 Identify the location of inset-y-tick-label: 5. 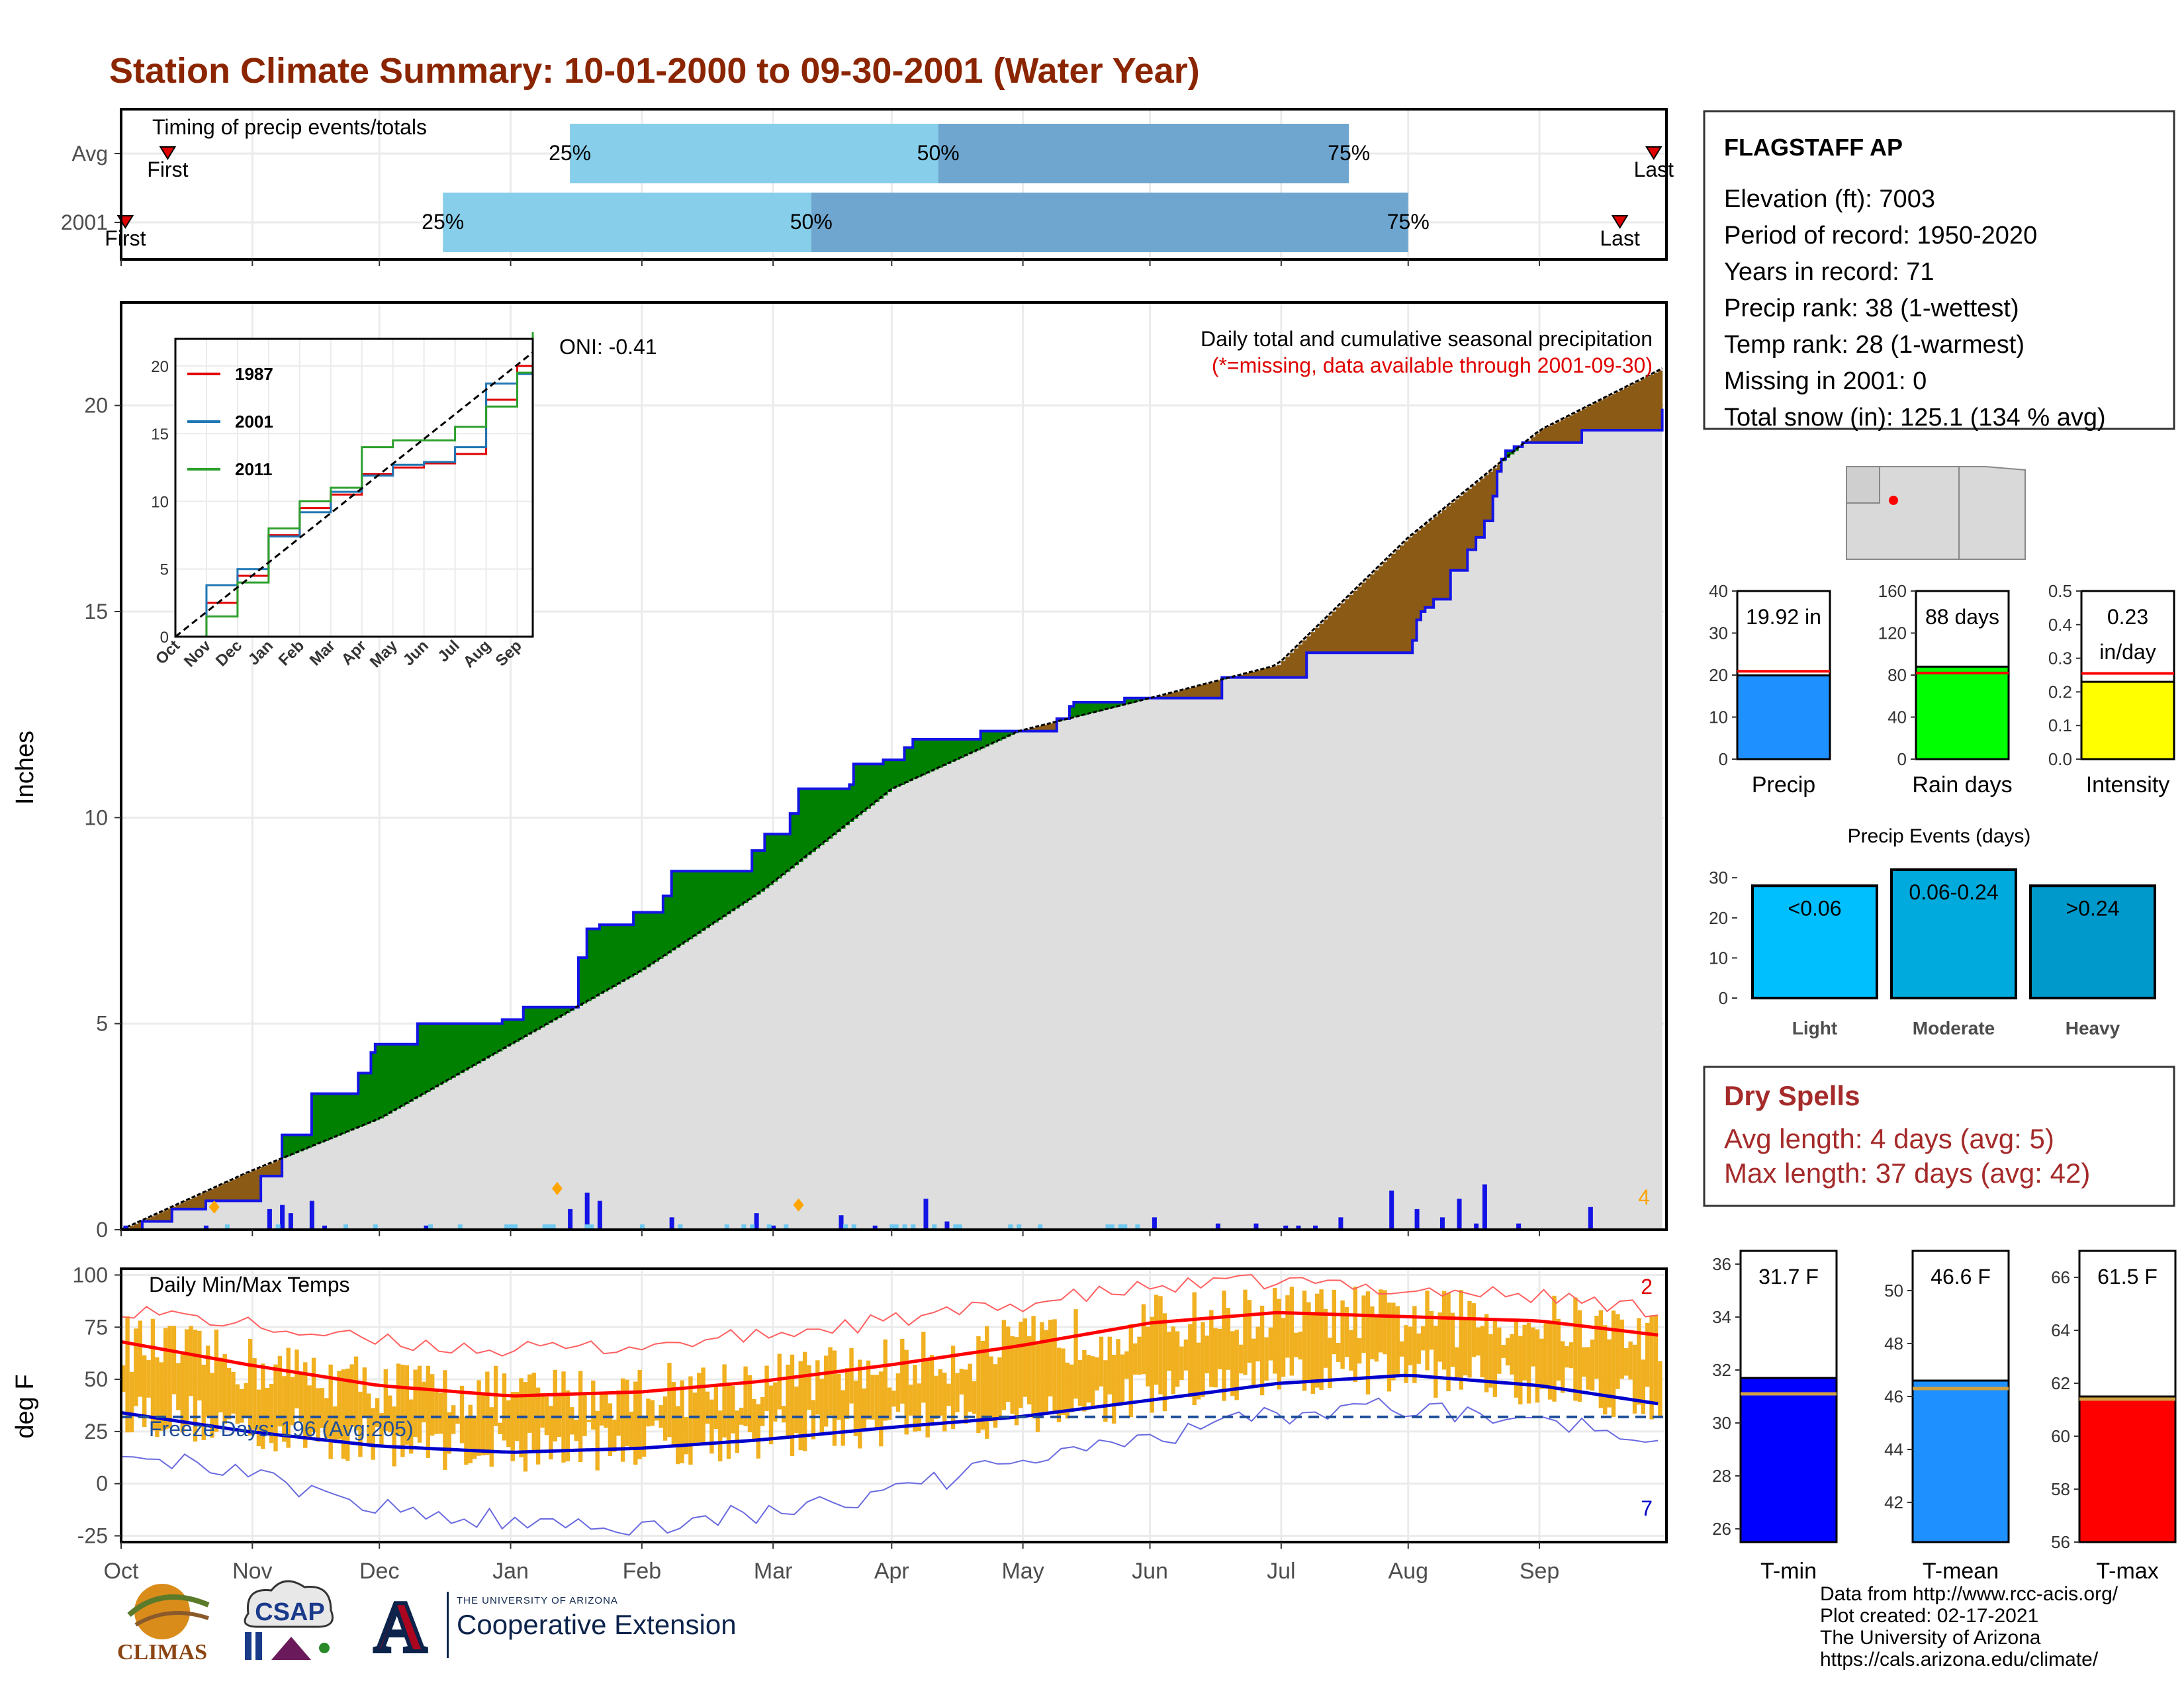
(164, 570).